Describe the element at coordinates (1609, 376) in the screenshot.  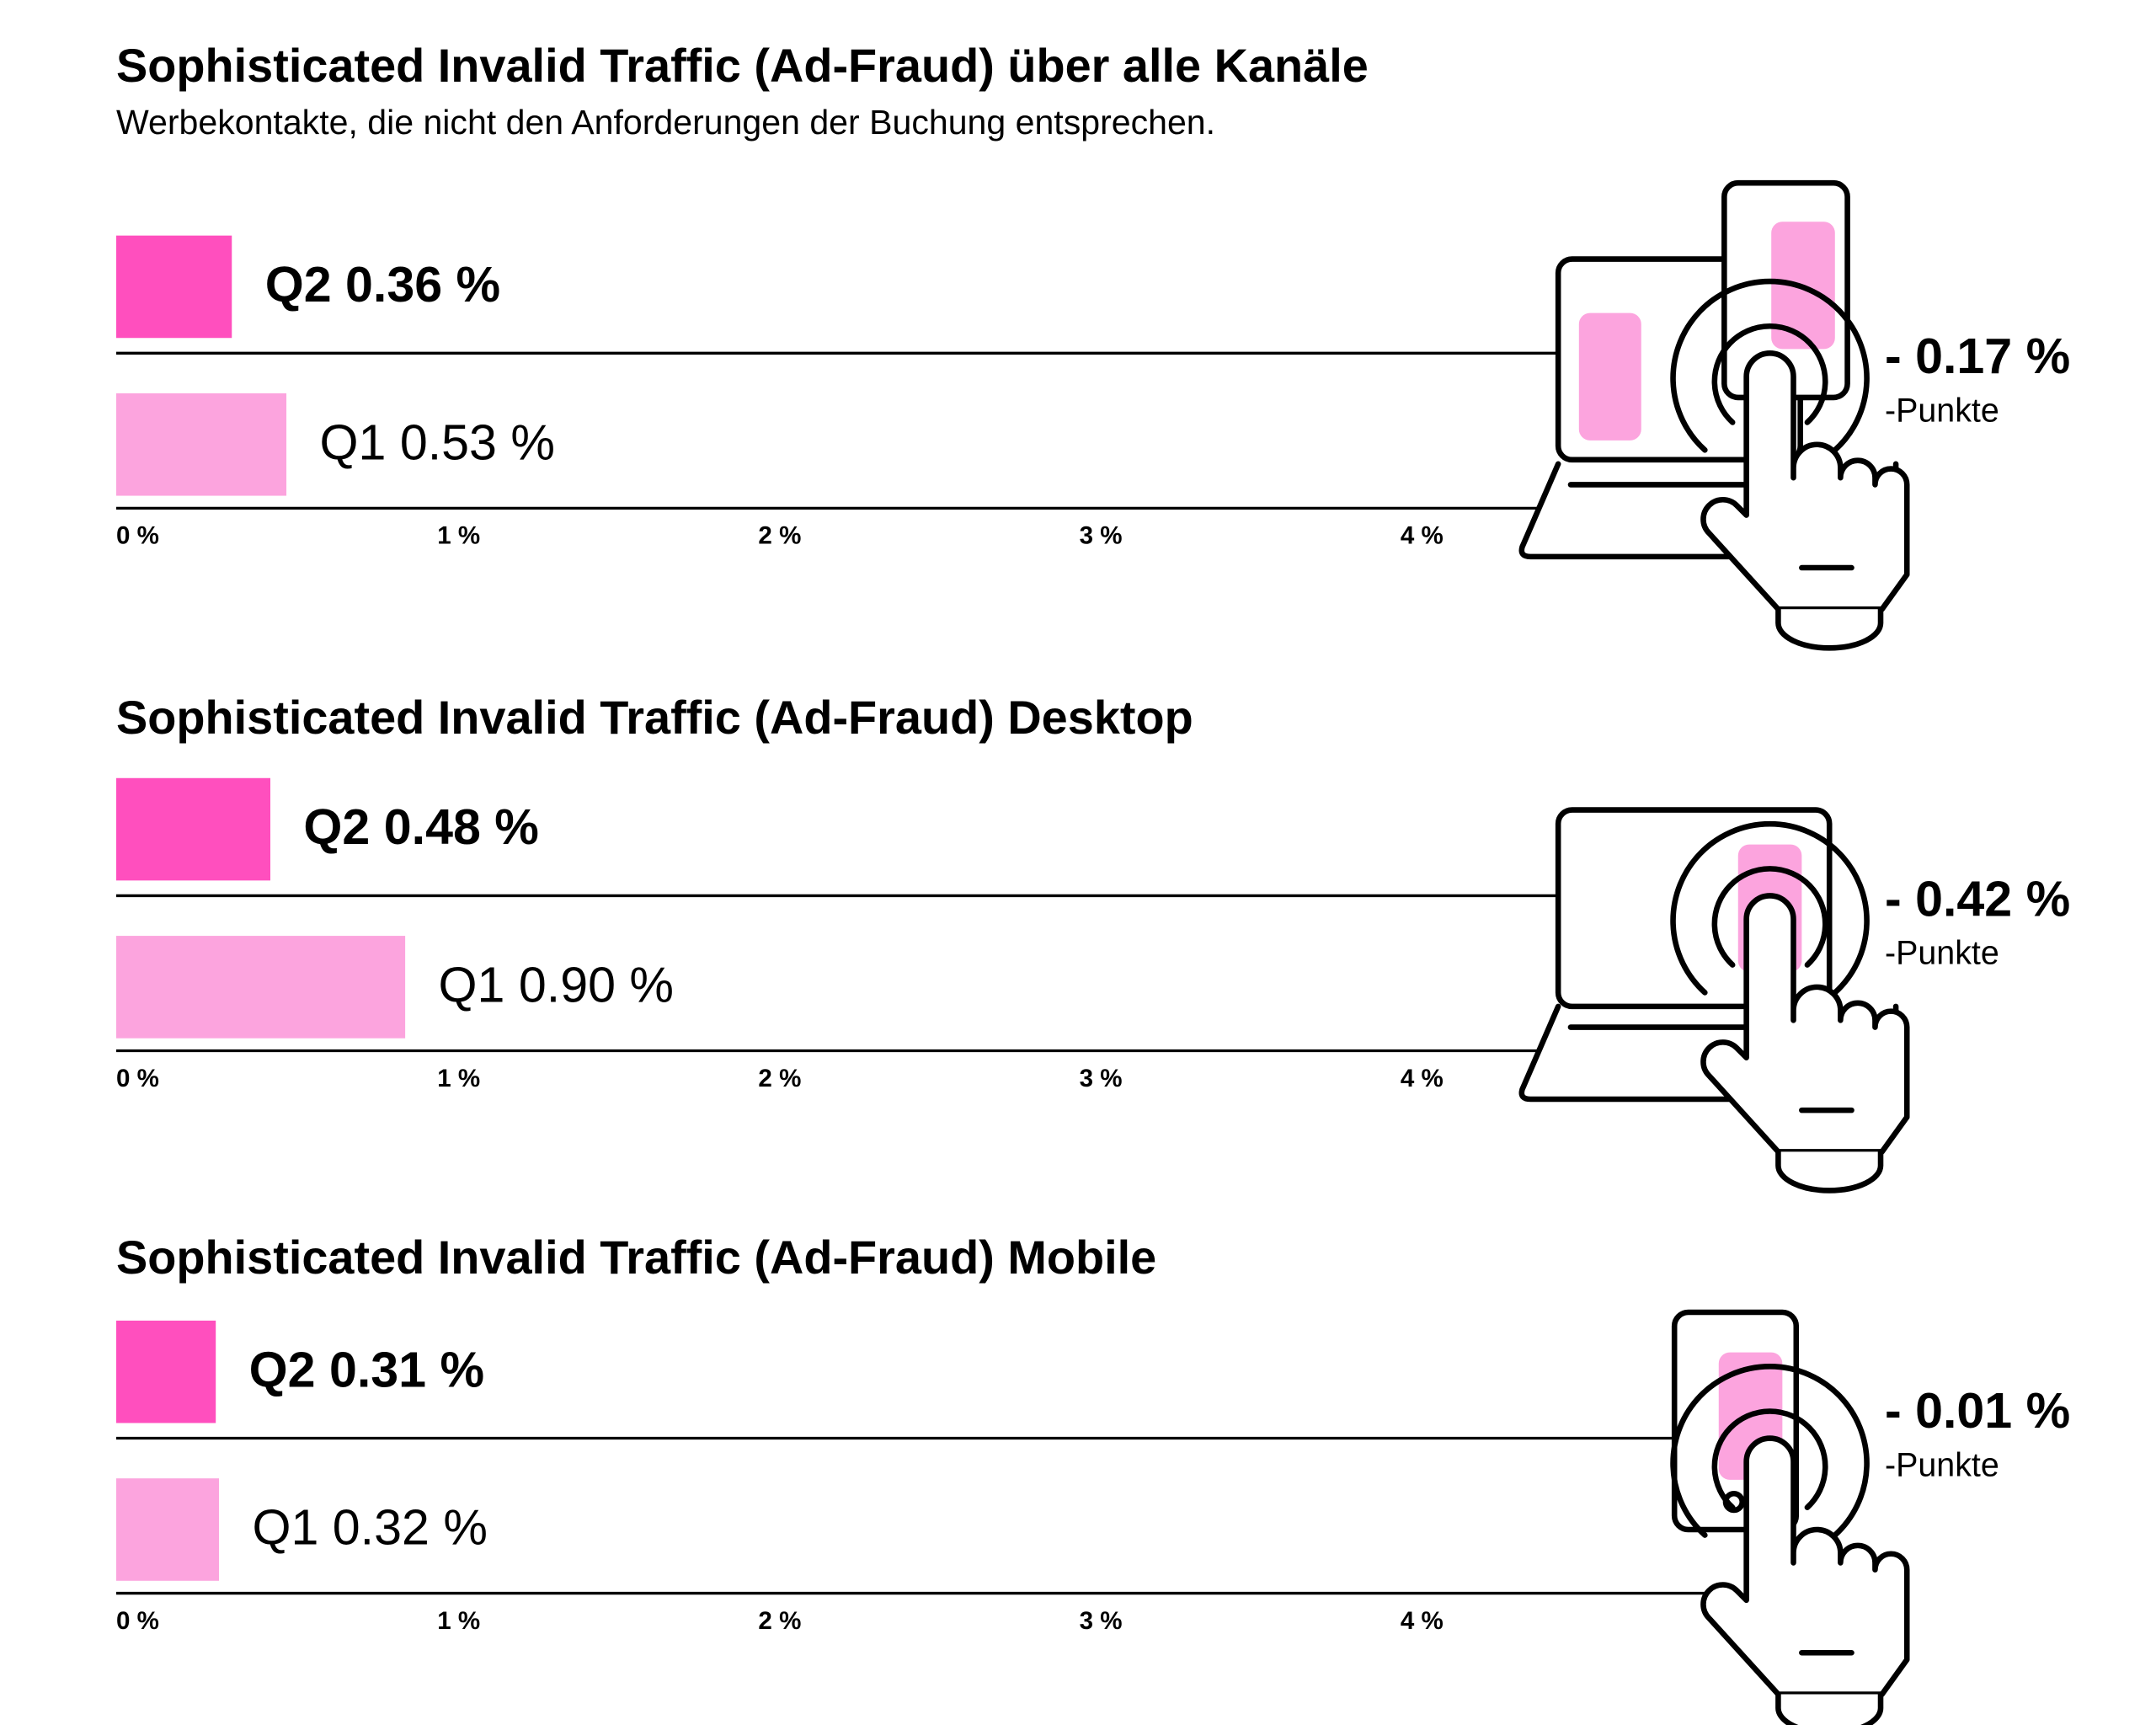
I see `screen-ad` at that location.